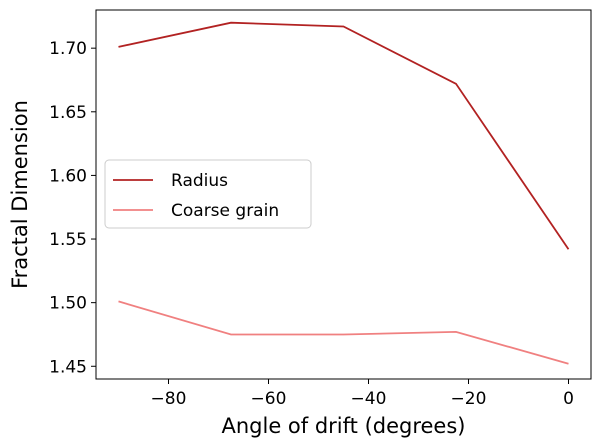 The width and height of the screenshot is (600, 447). What do you see at coordinates (469, 399) in the screenshot?
I see `x-tick-label: −20` at bounding box center [469, 399].